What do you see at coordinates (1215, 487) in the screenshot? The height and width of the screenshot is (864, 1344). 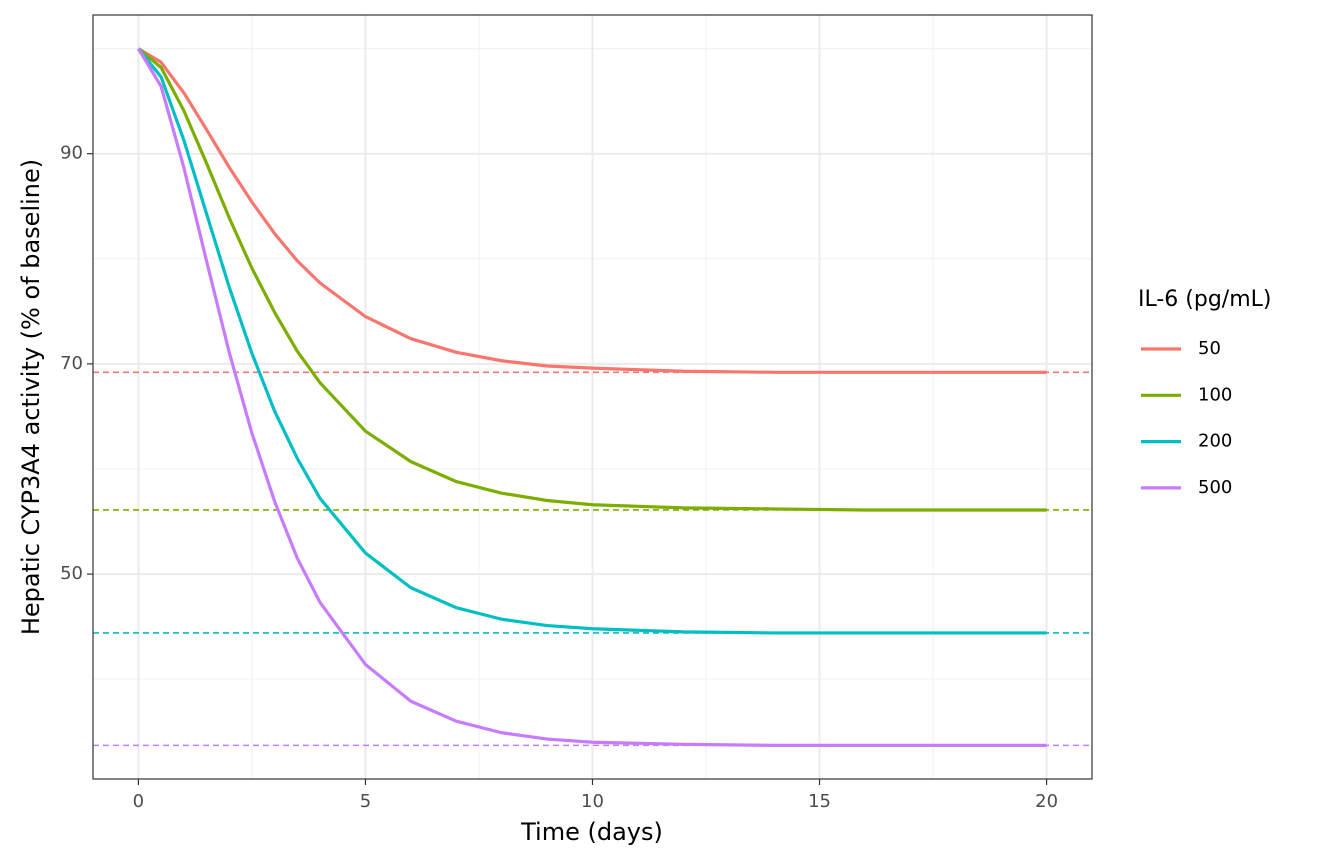 I see `legend-label: 500` at bounding box center [1215, 487].